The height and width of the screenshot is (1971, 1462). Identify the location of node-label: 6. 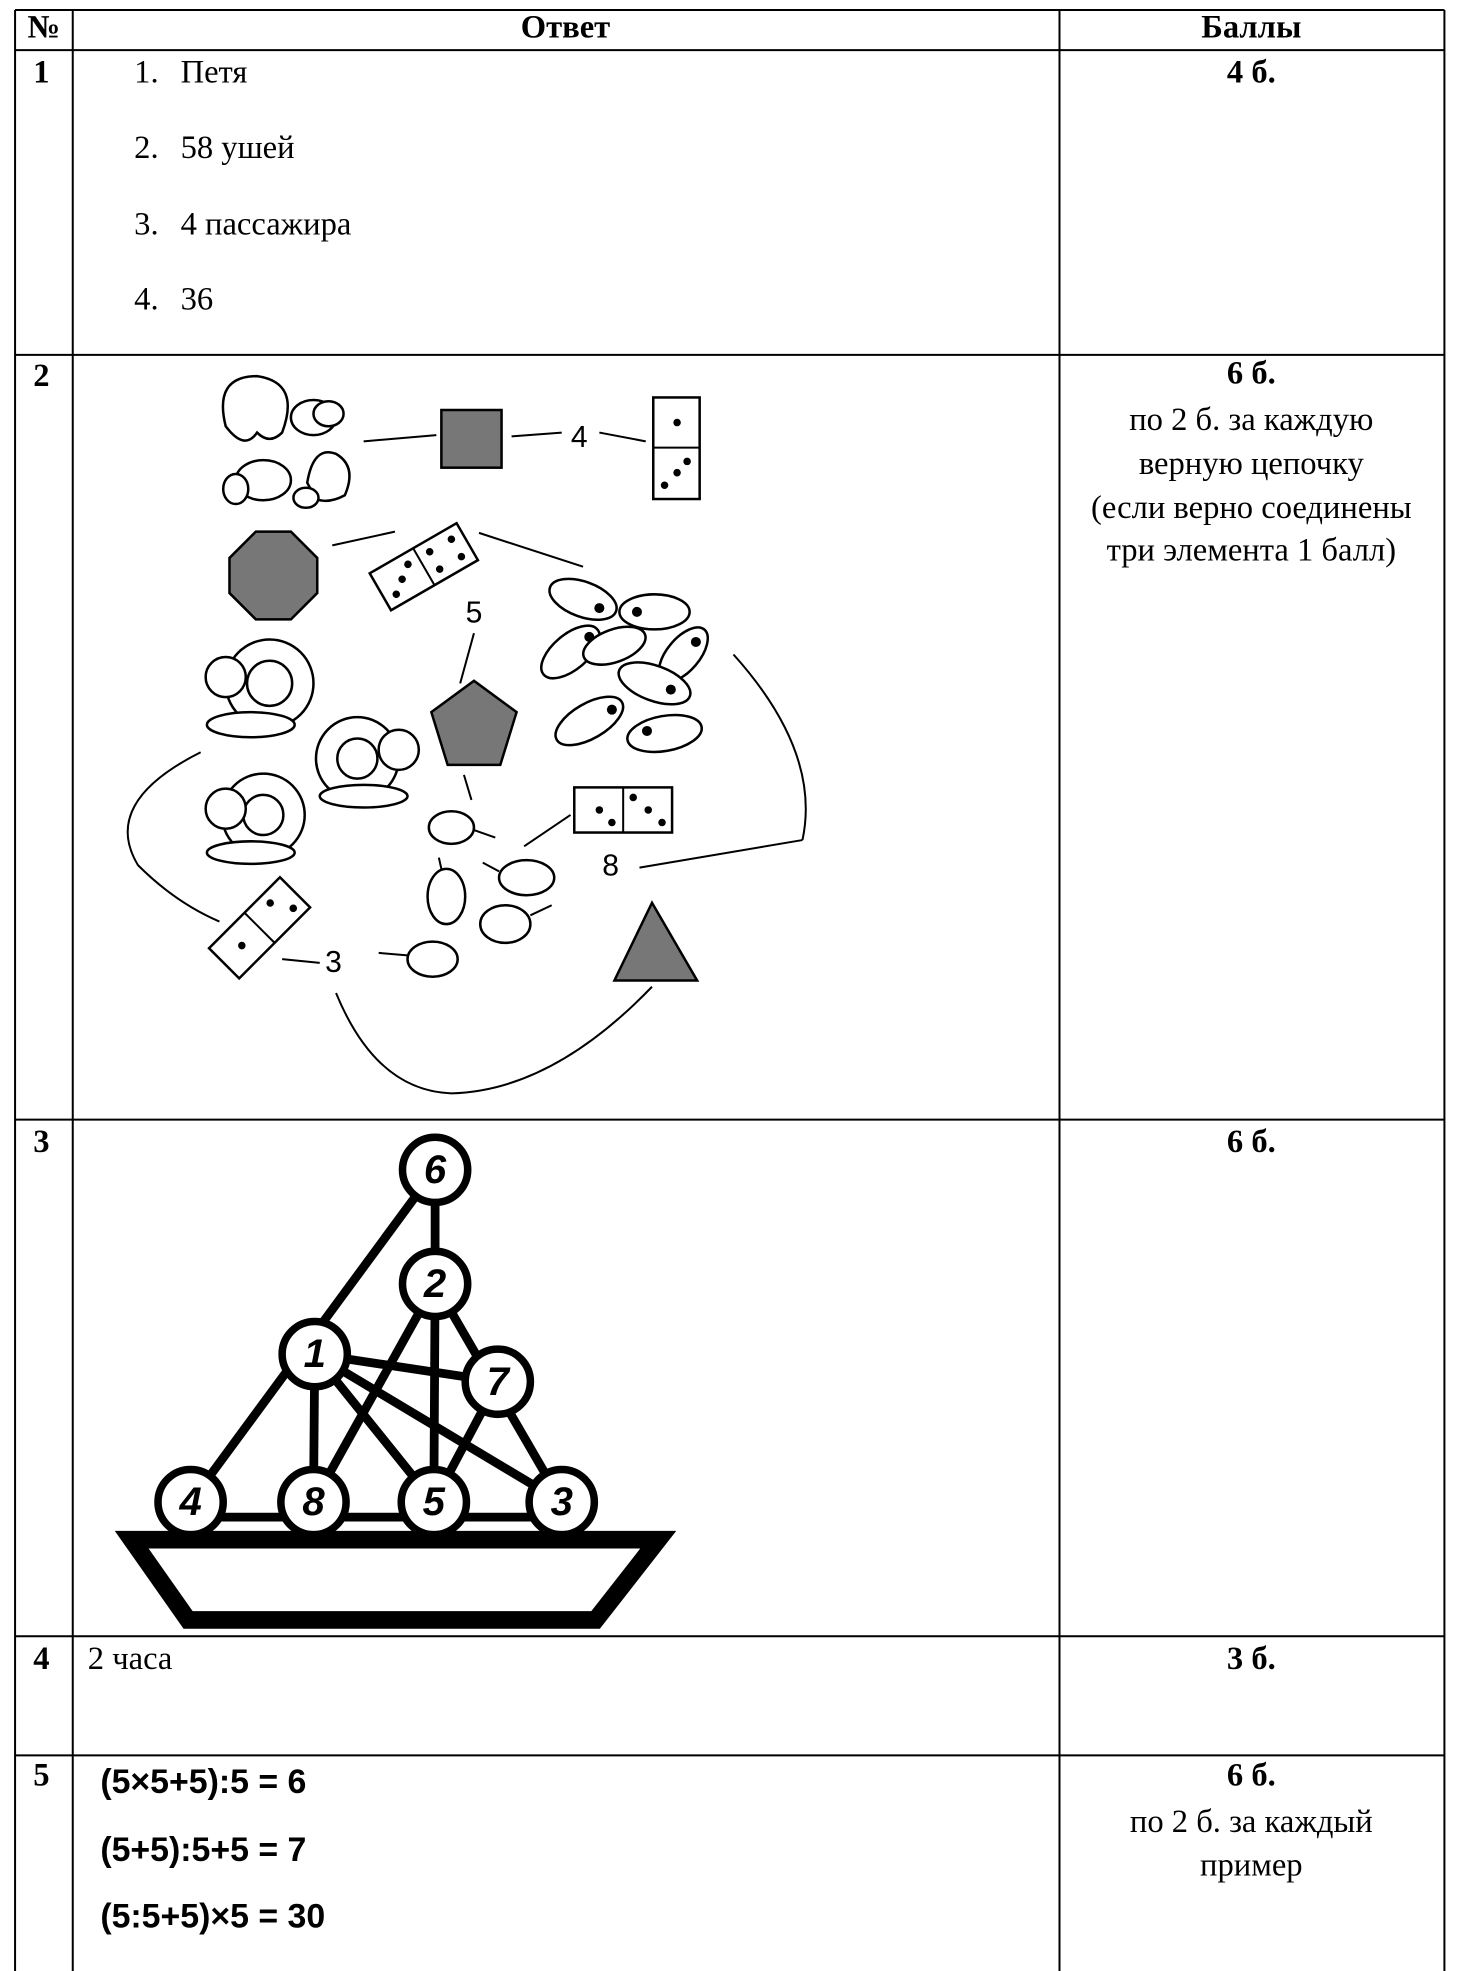
(435, 1169).